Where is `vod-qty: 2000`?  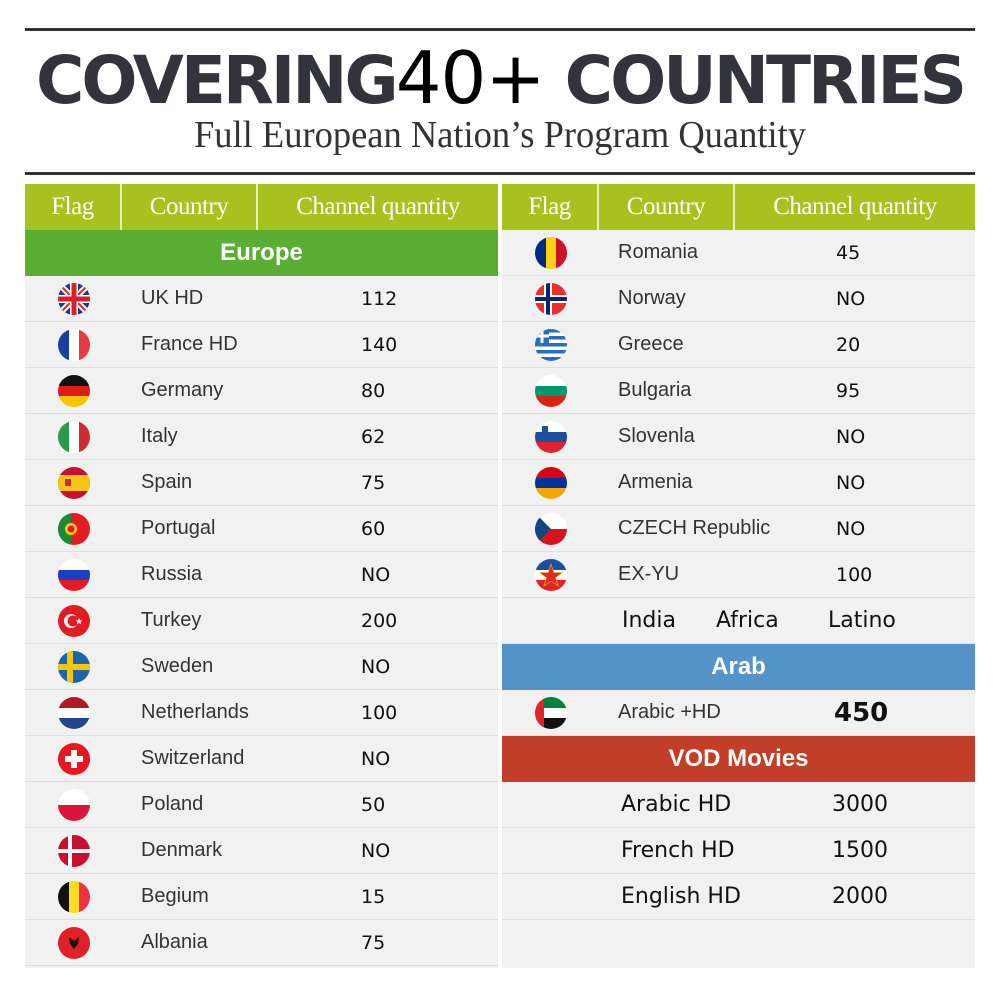
vod-qty: 2000 is located at coordinates (860, 896).